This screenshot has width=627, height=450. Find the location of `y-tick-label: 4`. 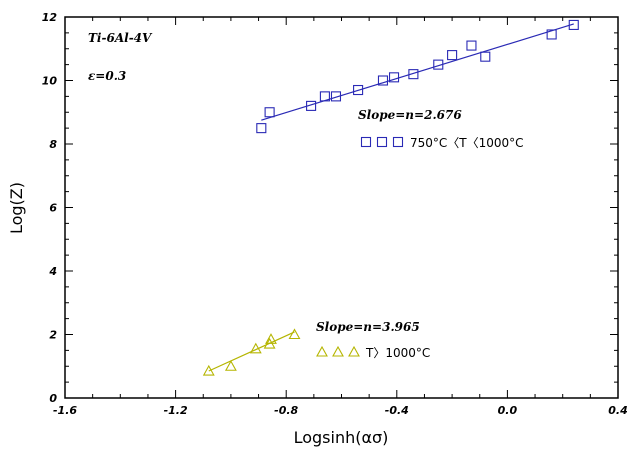

y-tick-label: 4 is located at coordinates (52, 271).